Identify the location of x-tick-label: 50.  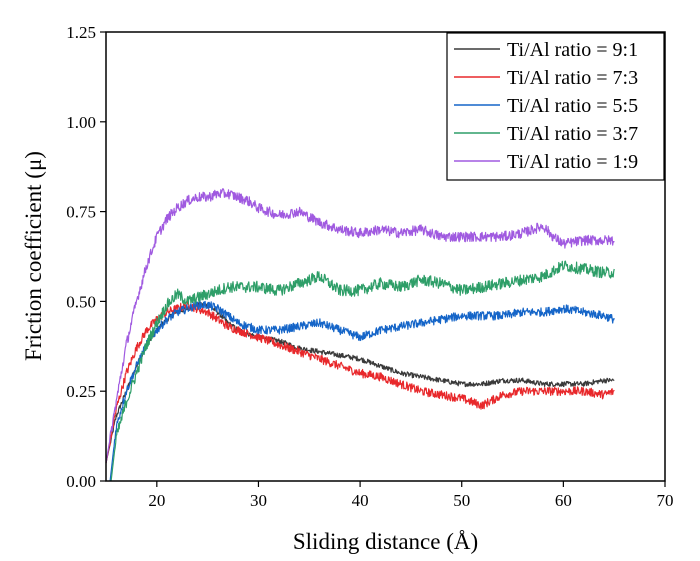
(461, 500).